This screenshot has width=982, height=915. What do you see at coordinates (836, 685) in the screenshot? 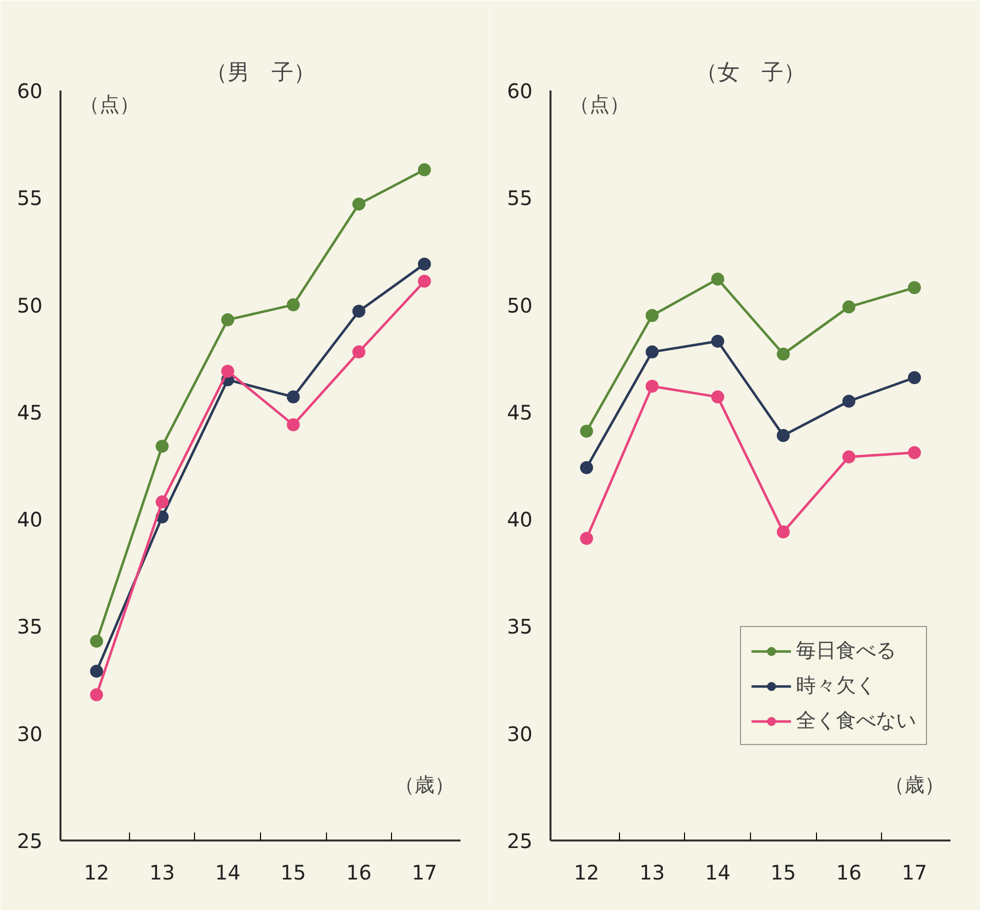
I see `legend-label: 時々欠く` at bounding box center [836, 685].